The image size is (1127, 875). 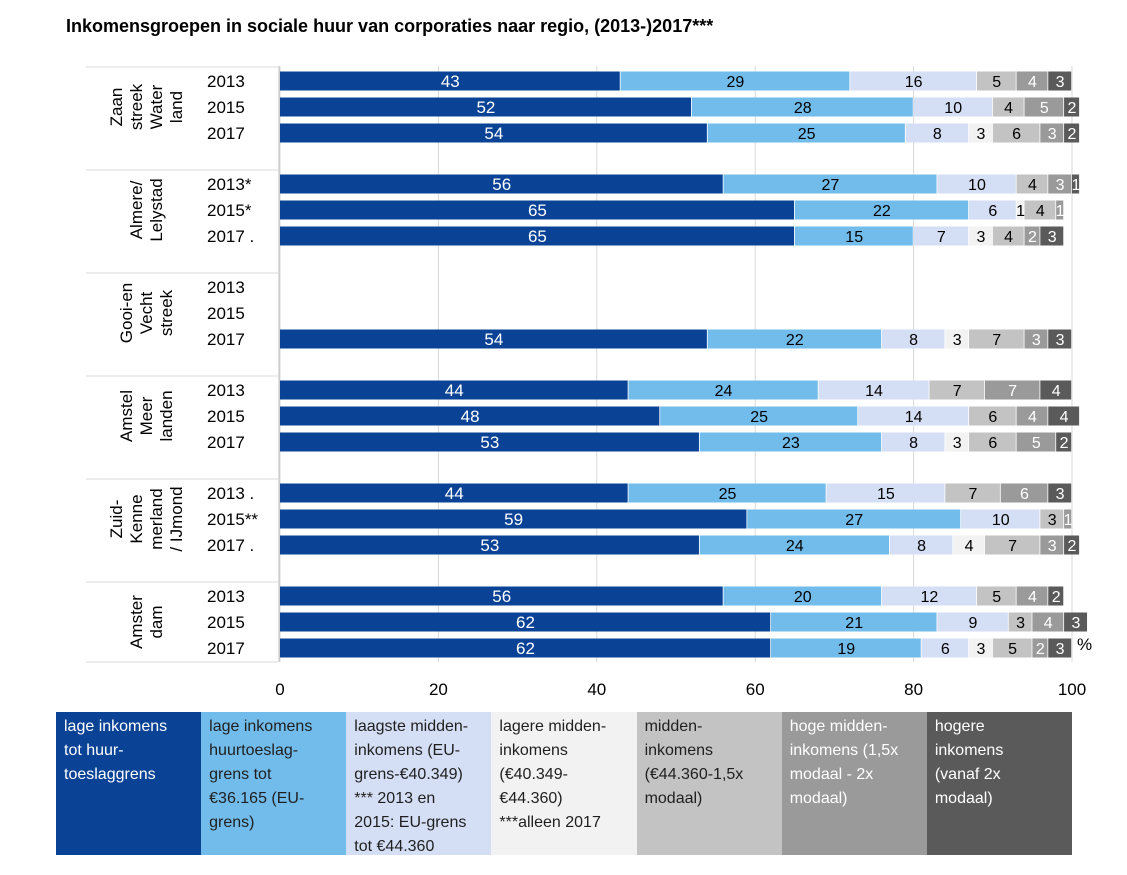 I want to click on x-tick-label: 0, so click(x=279, y=689).